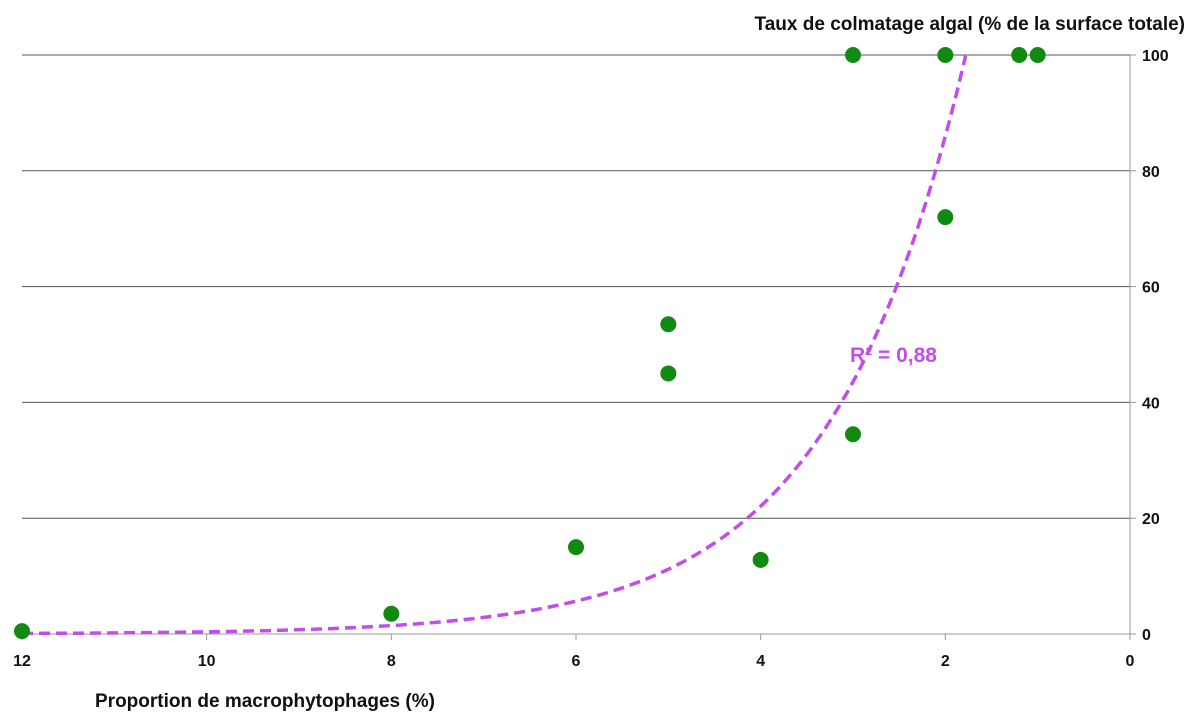 The image size is (1190, 715). Describe the element at coordinates (574, 652) in the screenshot. I see `x-axis-ticks: 12 10 8 6 4 2 0` at that location.